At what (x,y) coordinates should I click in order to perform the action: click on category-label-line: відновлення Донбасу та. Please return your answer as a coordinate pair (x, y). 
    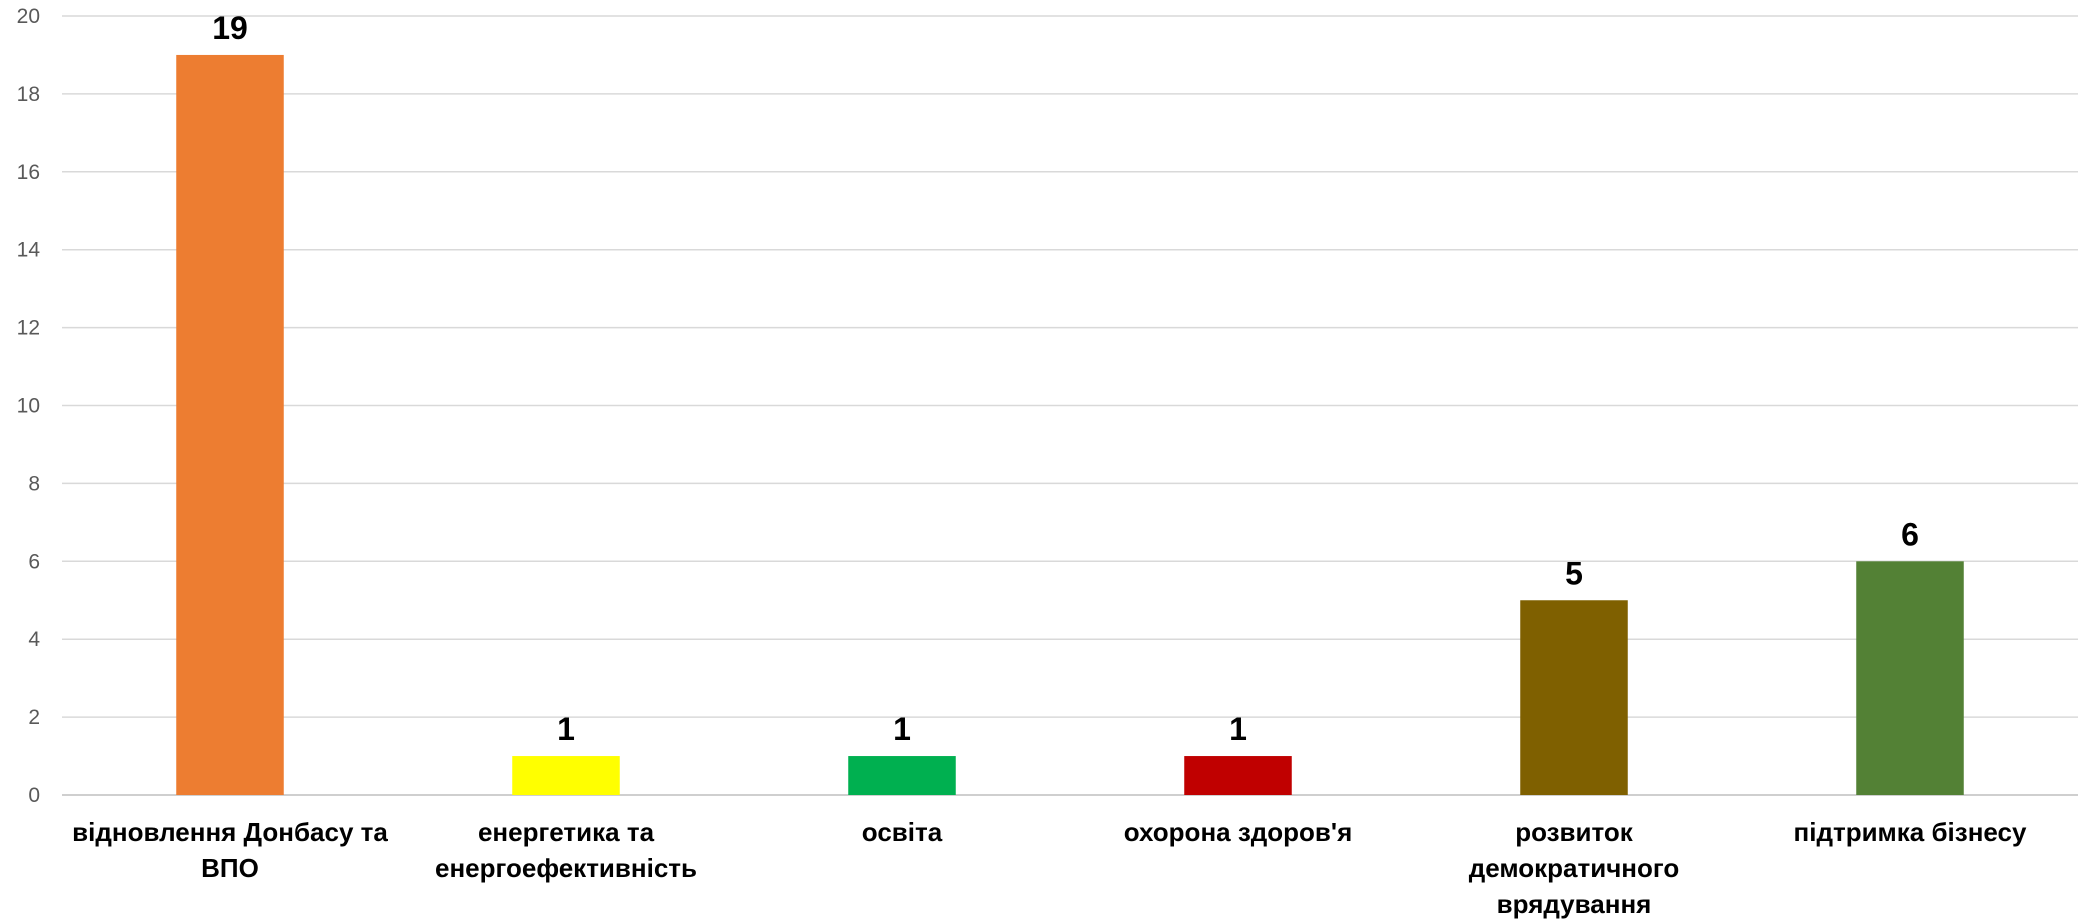
    Looking at the image, I should click on (230, 832).